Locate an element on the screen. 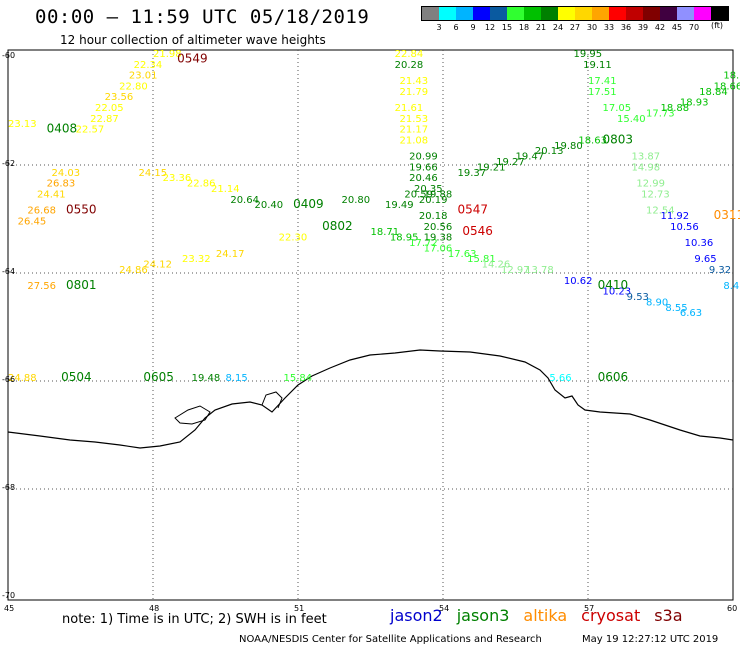 Image resolution: width=740 pixels, height=650 pixels. swh-value: 8.90 is located at coordinates (657, 302).